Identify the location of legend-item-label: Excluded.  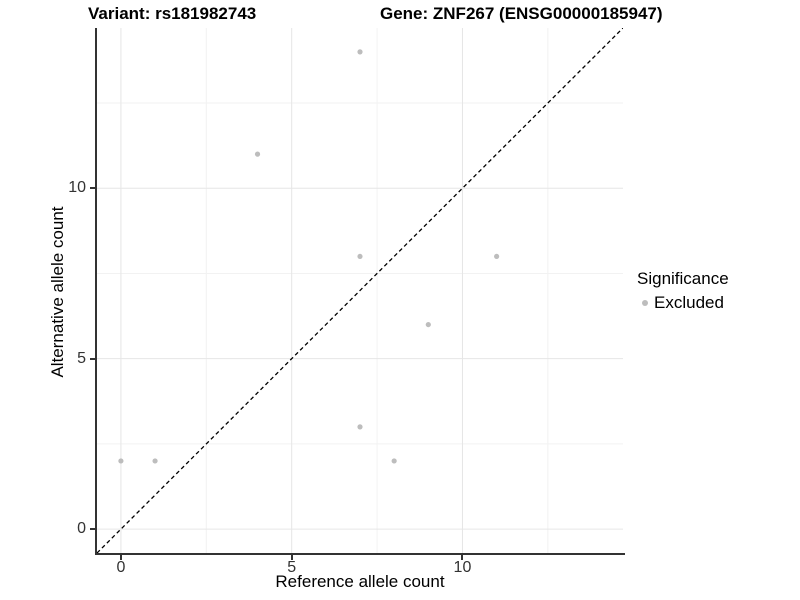
(689, 302).